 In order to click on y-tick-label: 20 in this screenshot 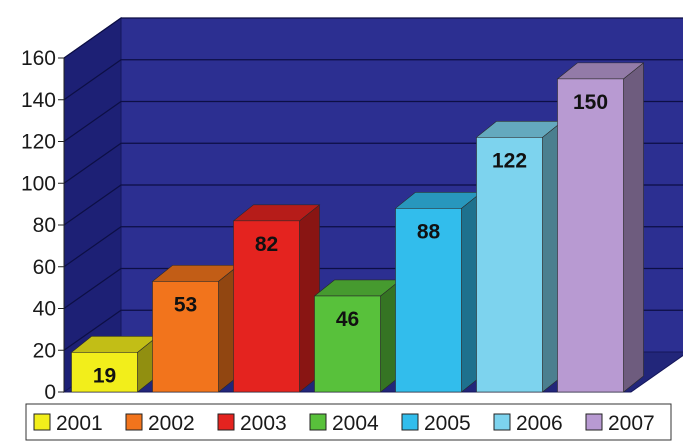, I will do `click(44, 350)`.